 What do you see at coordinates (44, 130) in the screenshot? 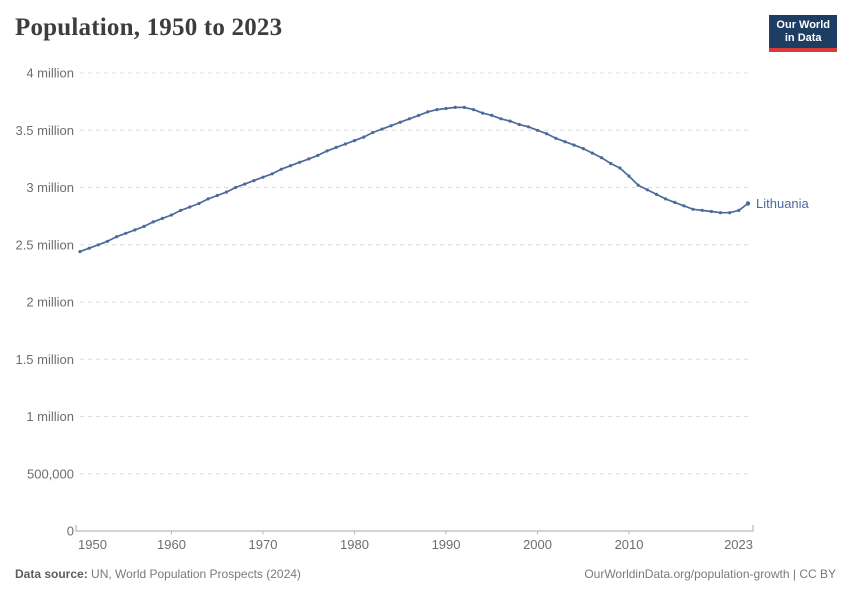
I see `y-axis-label: 3.5 million` at bounding box center [44, 130].